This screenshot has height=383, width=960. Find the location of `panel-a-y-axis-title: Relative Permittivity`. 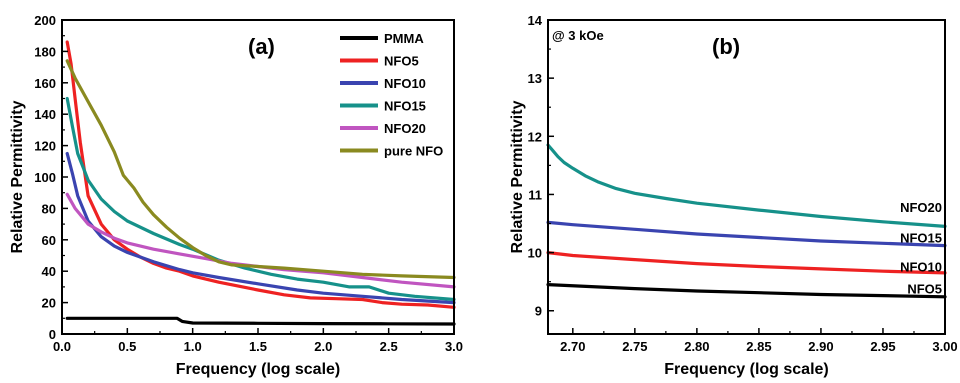

panel-a-y-axis-title: Relative Permittivity is located at coordinates (17, 176).